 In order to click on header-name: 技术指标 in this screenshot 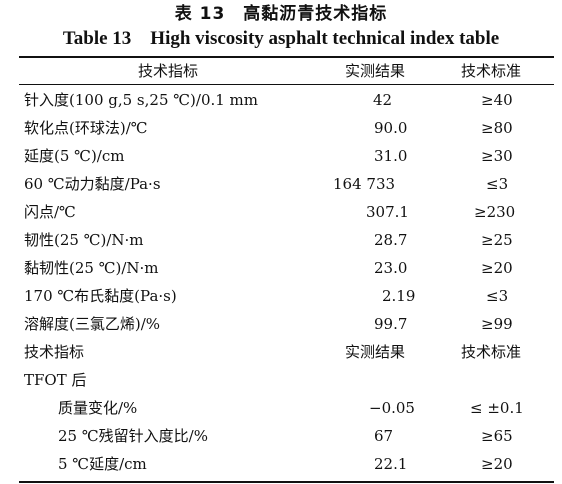, I will do `click(168, 71)`.